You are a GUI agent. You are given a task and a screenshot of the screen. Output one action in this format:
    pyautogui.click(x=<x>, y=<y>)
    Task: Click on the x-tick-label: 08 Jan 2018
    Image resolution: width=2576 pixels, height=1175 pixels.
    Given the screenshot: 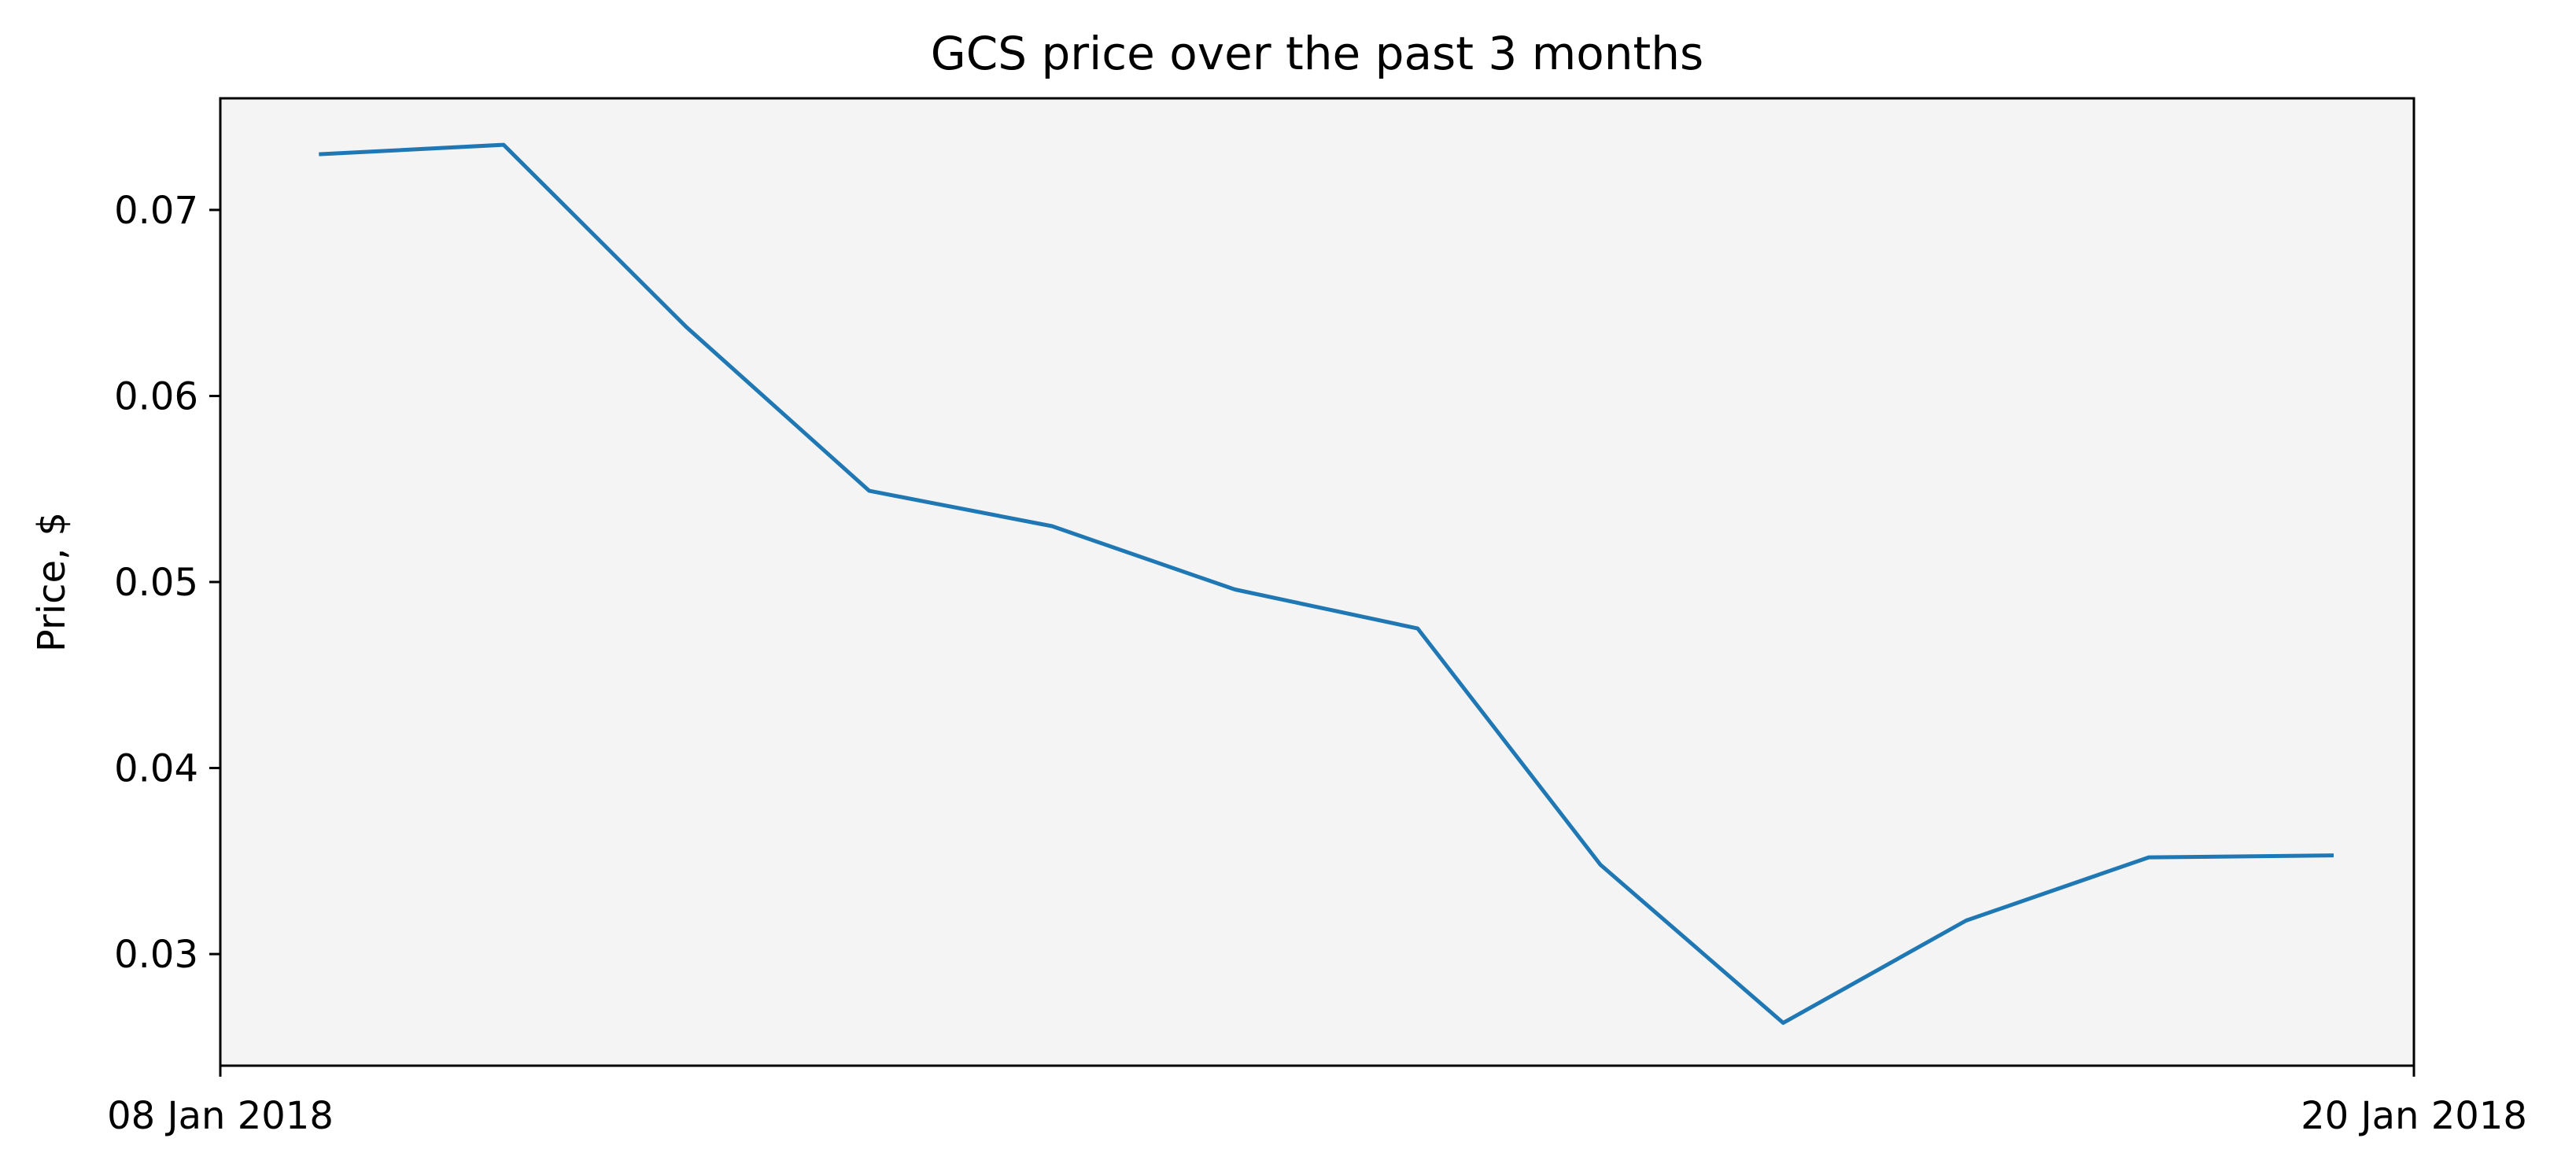 What is the action you would take?
    pyautogui.click(x=221, y=1116)
    